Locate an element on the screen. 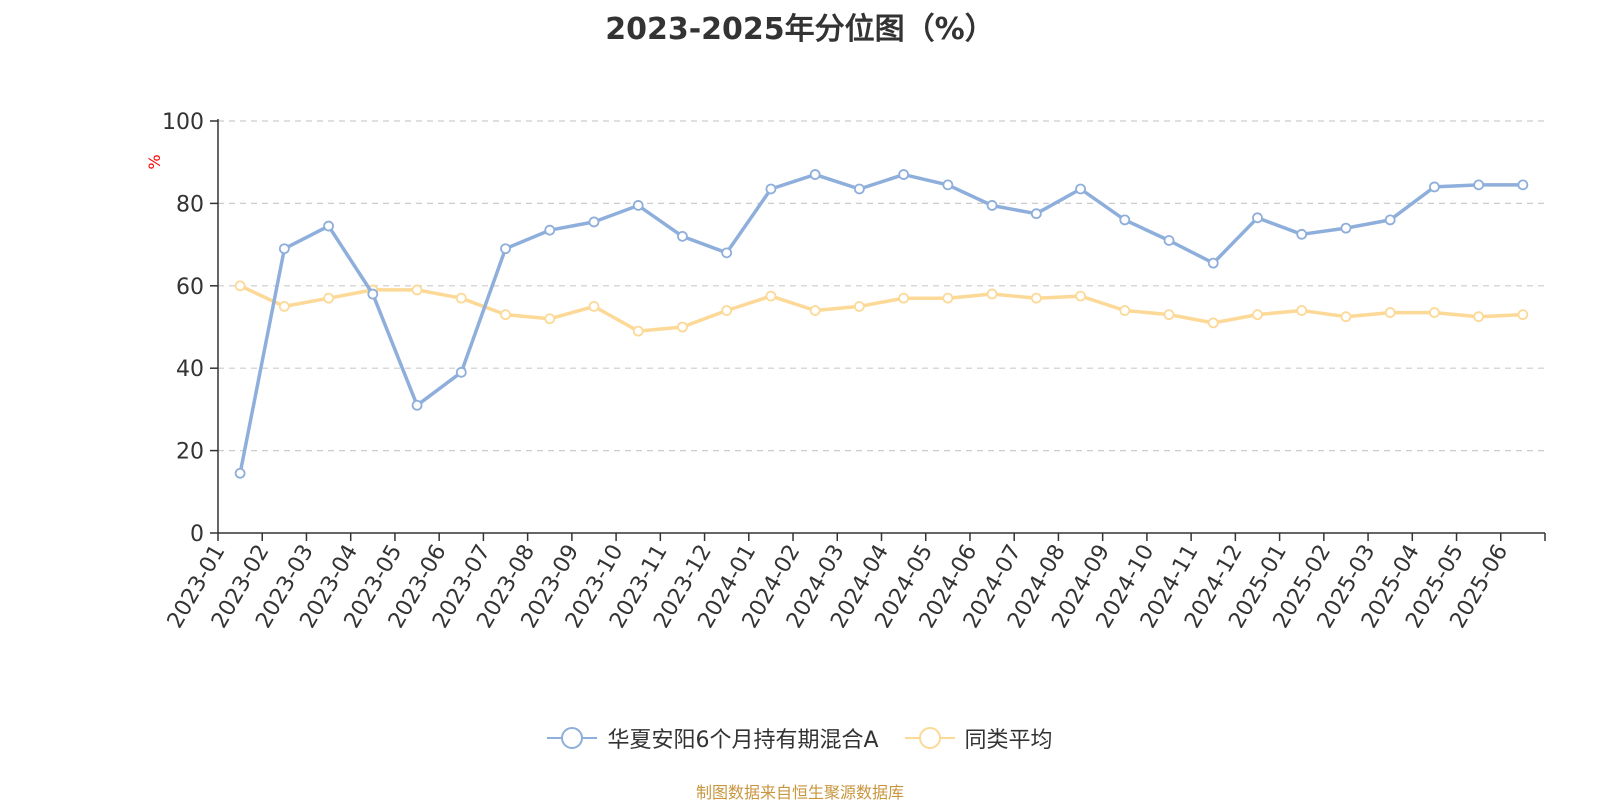 Image resolution: width=1600 pixels, height=803 pixels. legend-label-series-1: 华夏安阳6个月持有期混合A is located at coordinates (743, 740).